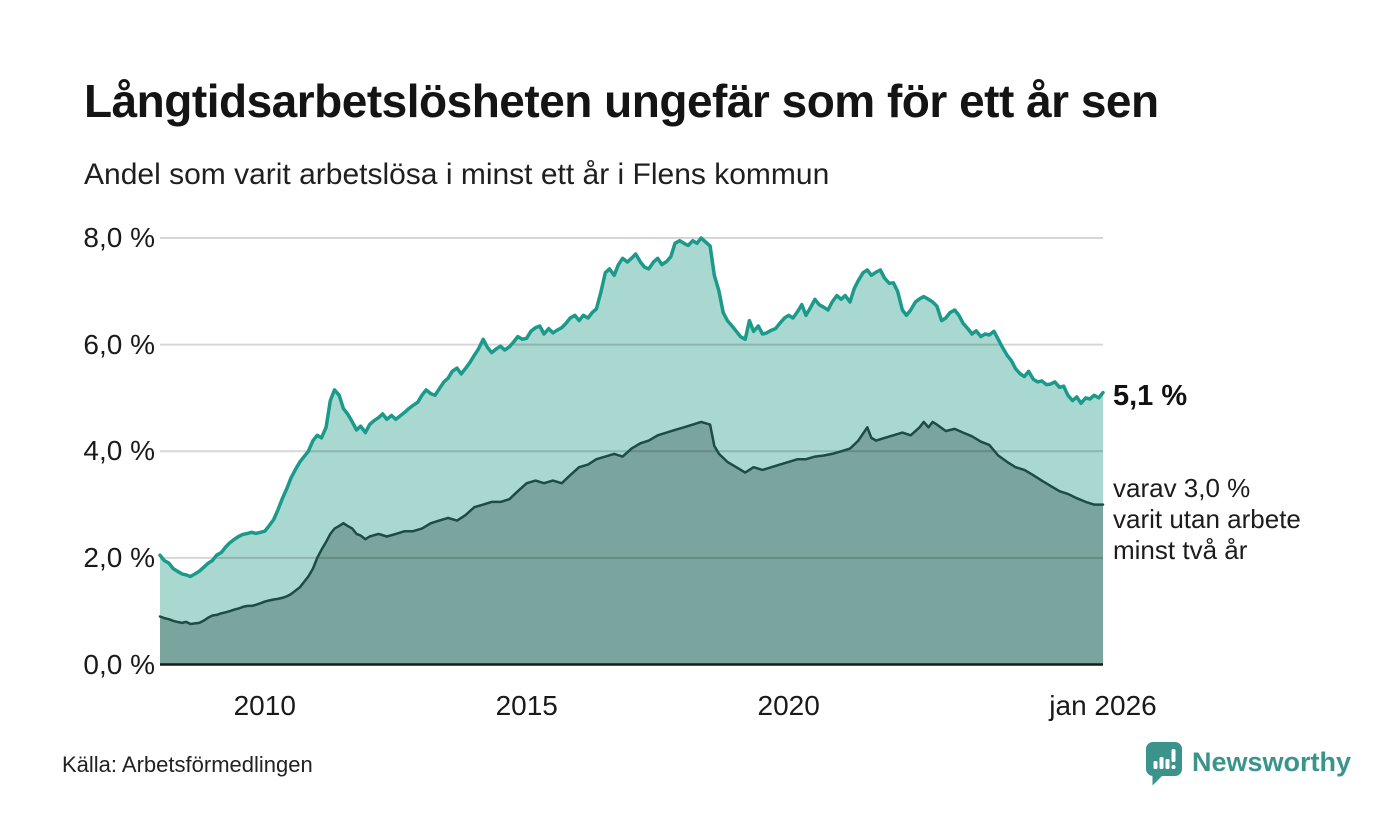 The height and width of the screenshot is (840, 1400). I want to click on latest-value-label: 5,1 %, so click(1150, 396).